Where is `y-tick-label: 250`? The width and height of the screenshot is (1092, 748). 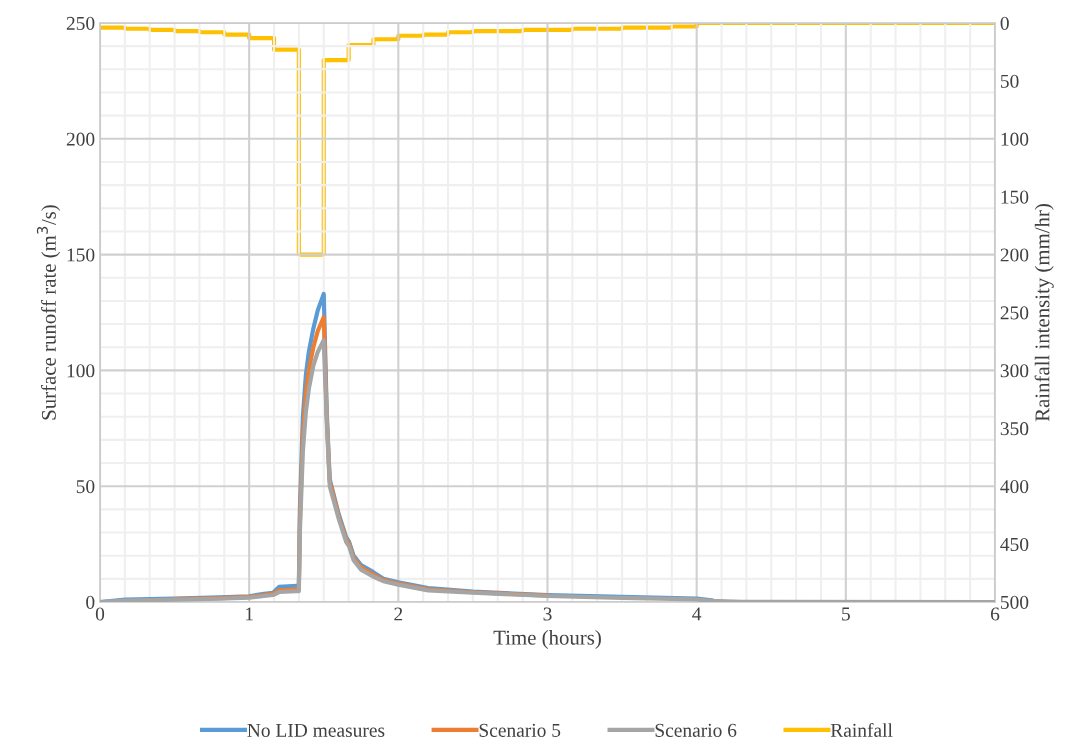
y-tick-label: 250 is located at coordinates (80, 23).